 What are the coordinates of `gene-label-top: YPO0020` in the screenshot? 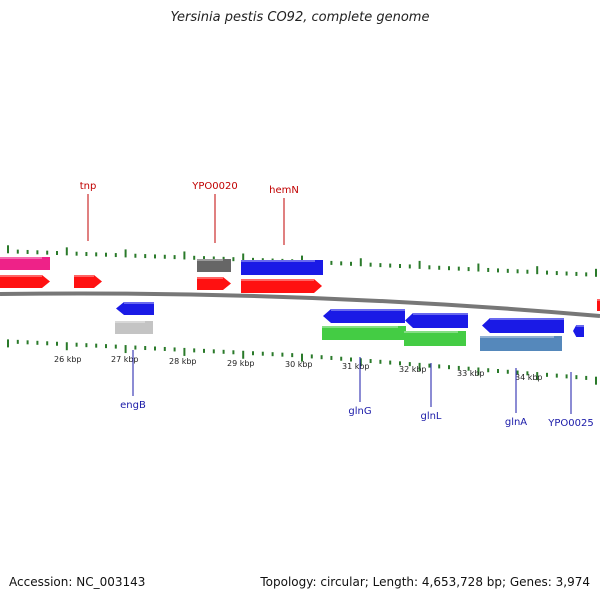 It's located at (214, 186).